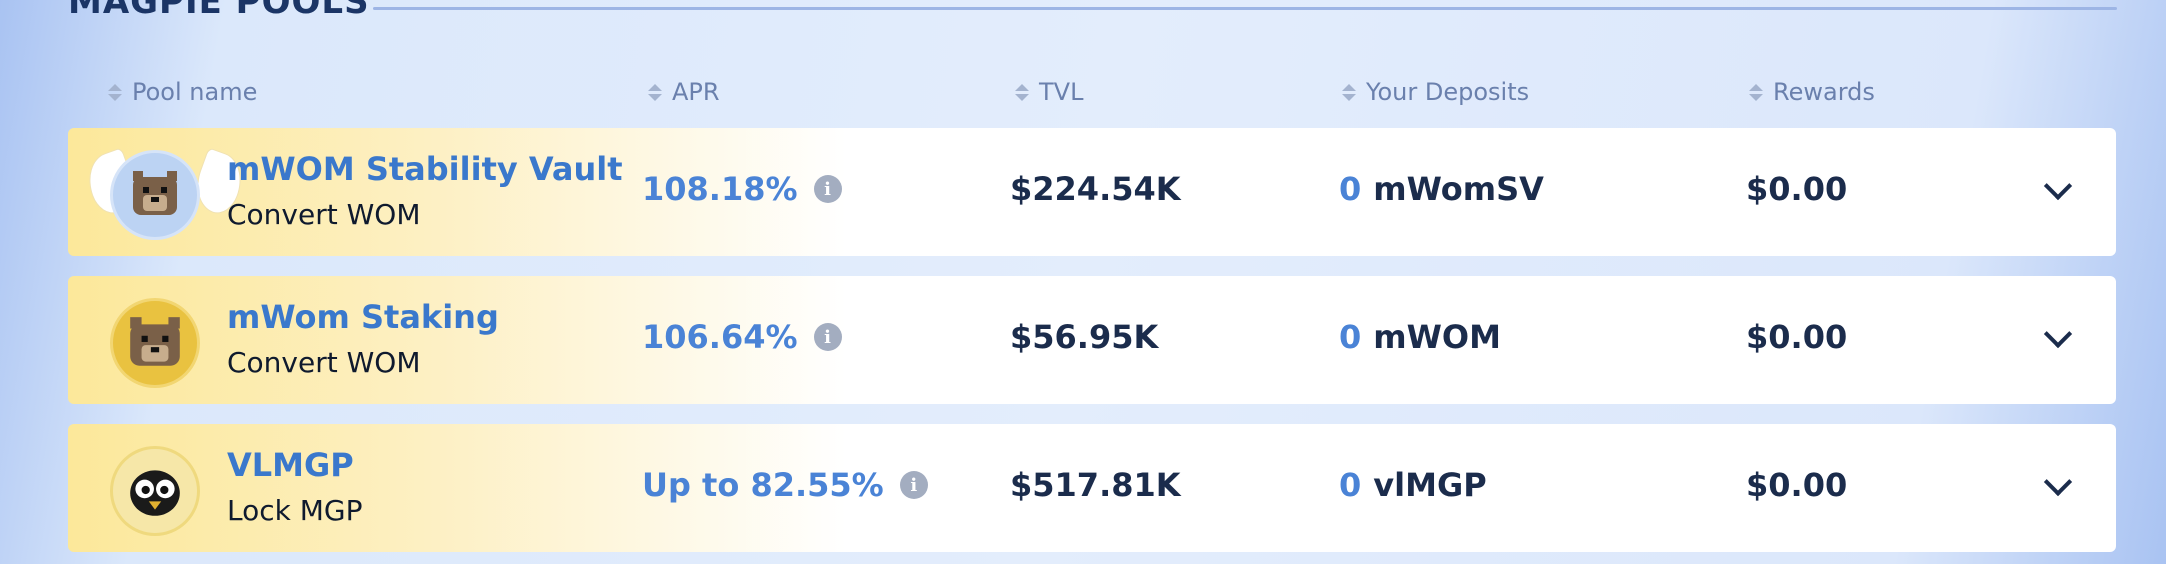 The height and width of the screenshot is (564, 2166). Describe the element at coordinates (696, 92) in the screenshot. I see `column-label: APR` at that location.